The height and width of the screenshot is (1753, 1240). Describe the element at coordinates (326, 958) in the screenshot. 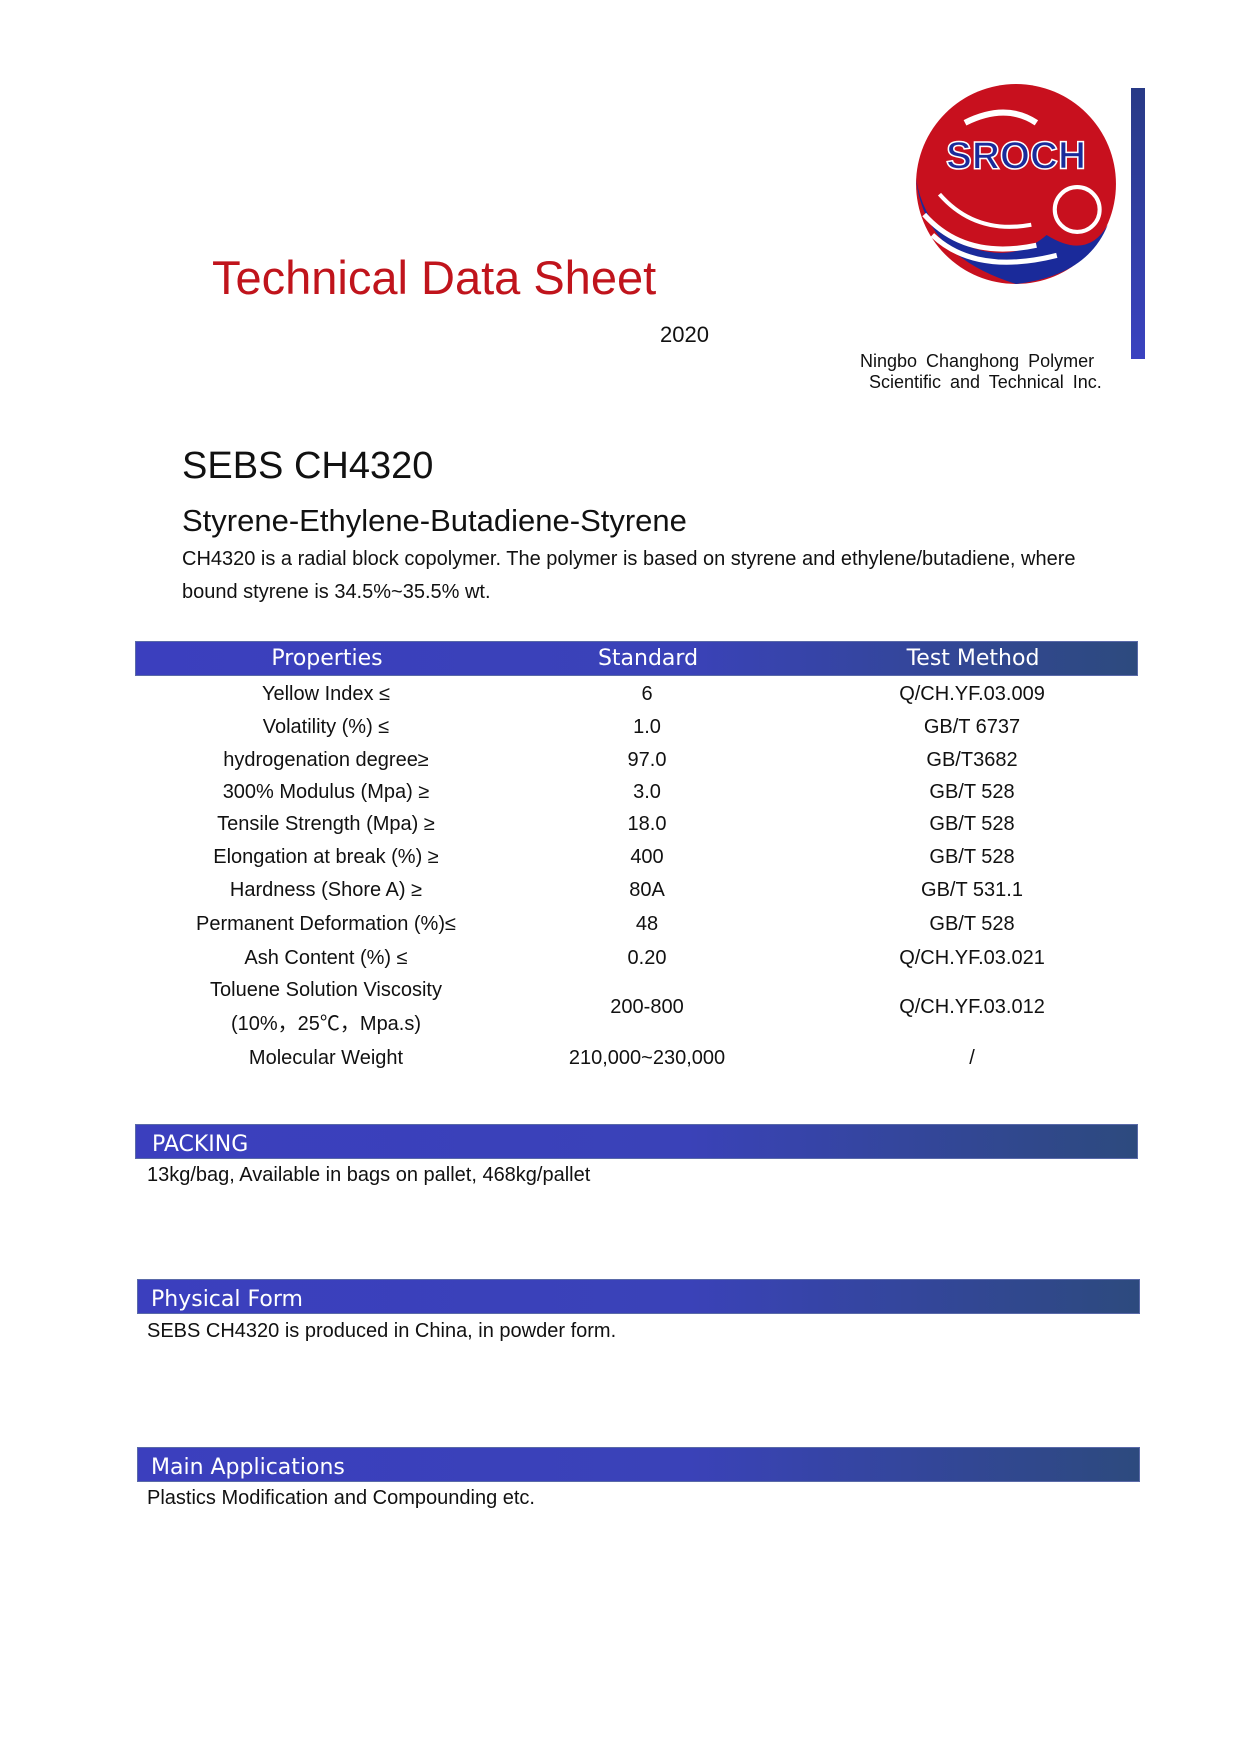

I see `cell-property: Ash Content (%) ≤` at that location.